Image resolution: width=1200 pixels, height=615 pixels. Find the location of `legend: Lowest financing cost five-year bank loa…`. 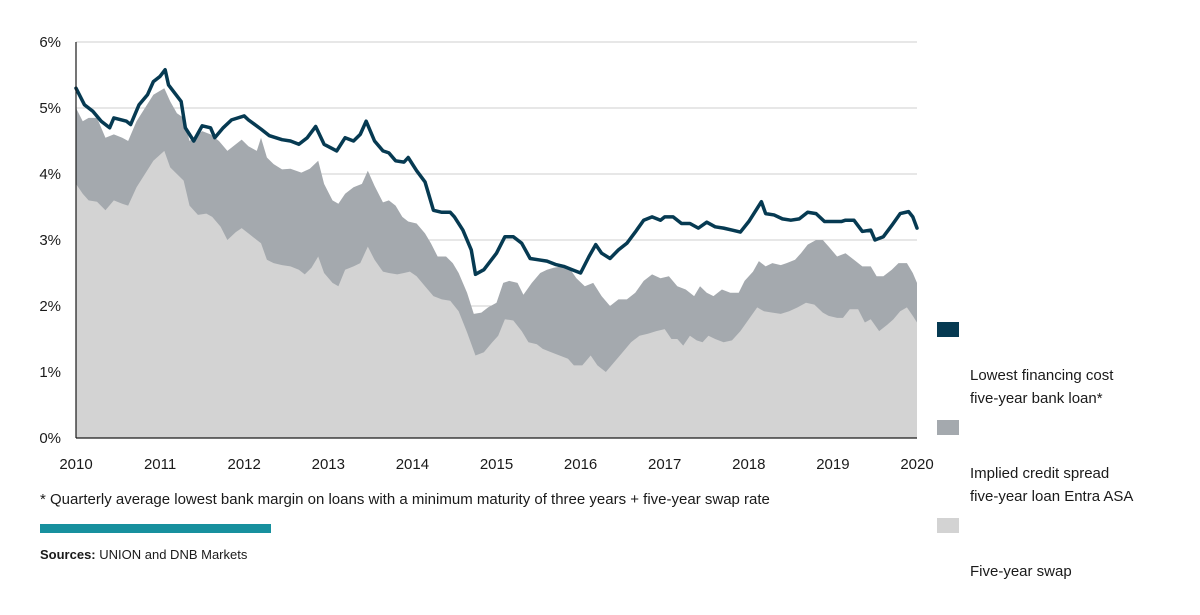

legend: Lowest financing cost five-year bank loa… is located at coordinates (1062, 453).